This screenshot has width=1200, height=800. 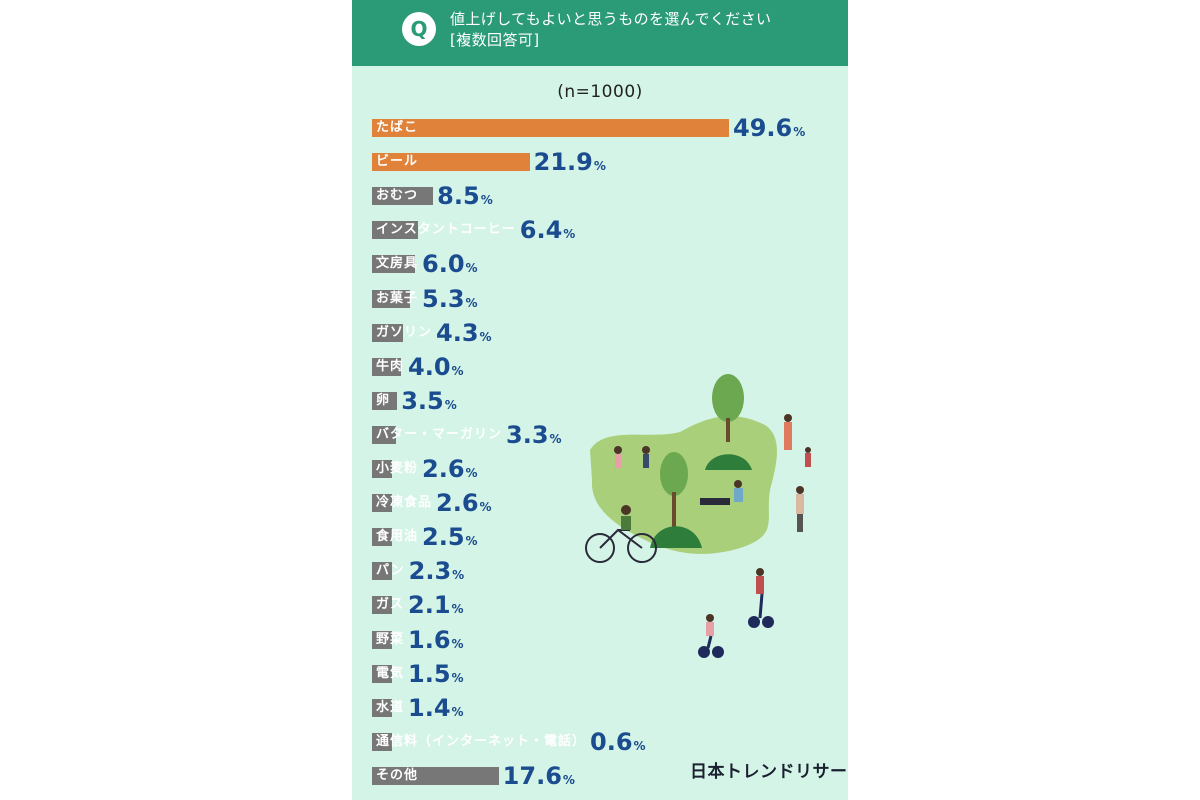 What do you see at coordinates (769, 128) in the screenshot?
I see `bar-value-label: 49.6%` at bounding box center [769, 128].